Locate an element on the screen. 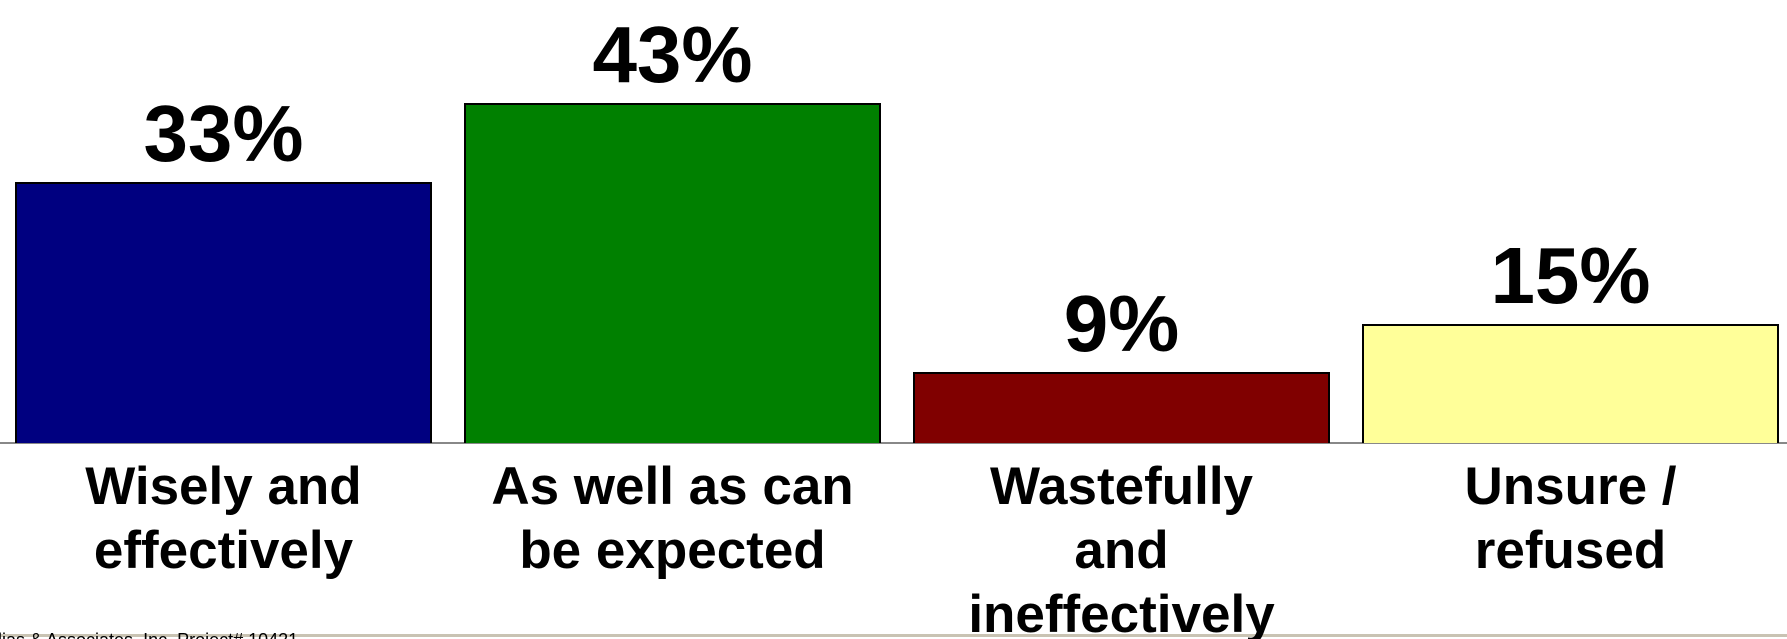  x-tick-label: As well as can be expected is located at coordinates (672, 518).